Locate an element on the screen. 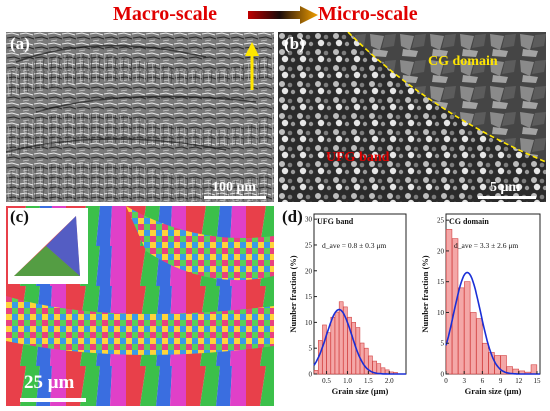  x-tick-label: 6 is located at coordinates (483, 381).